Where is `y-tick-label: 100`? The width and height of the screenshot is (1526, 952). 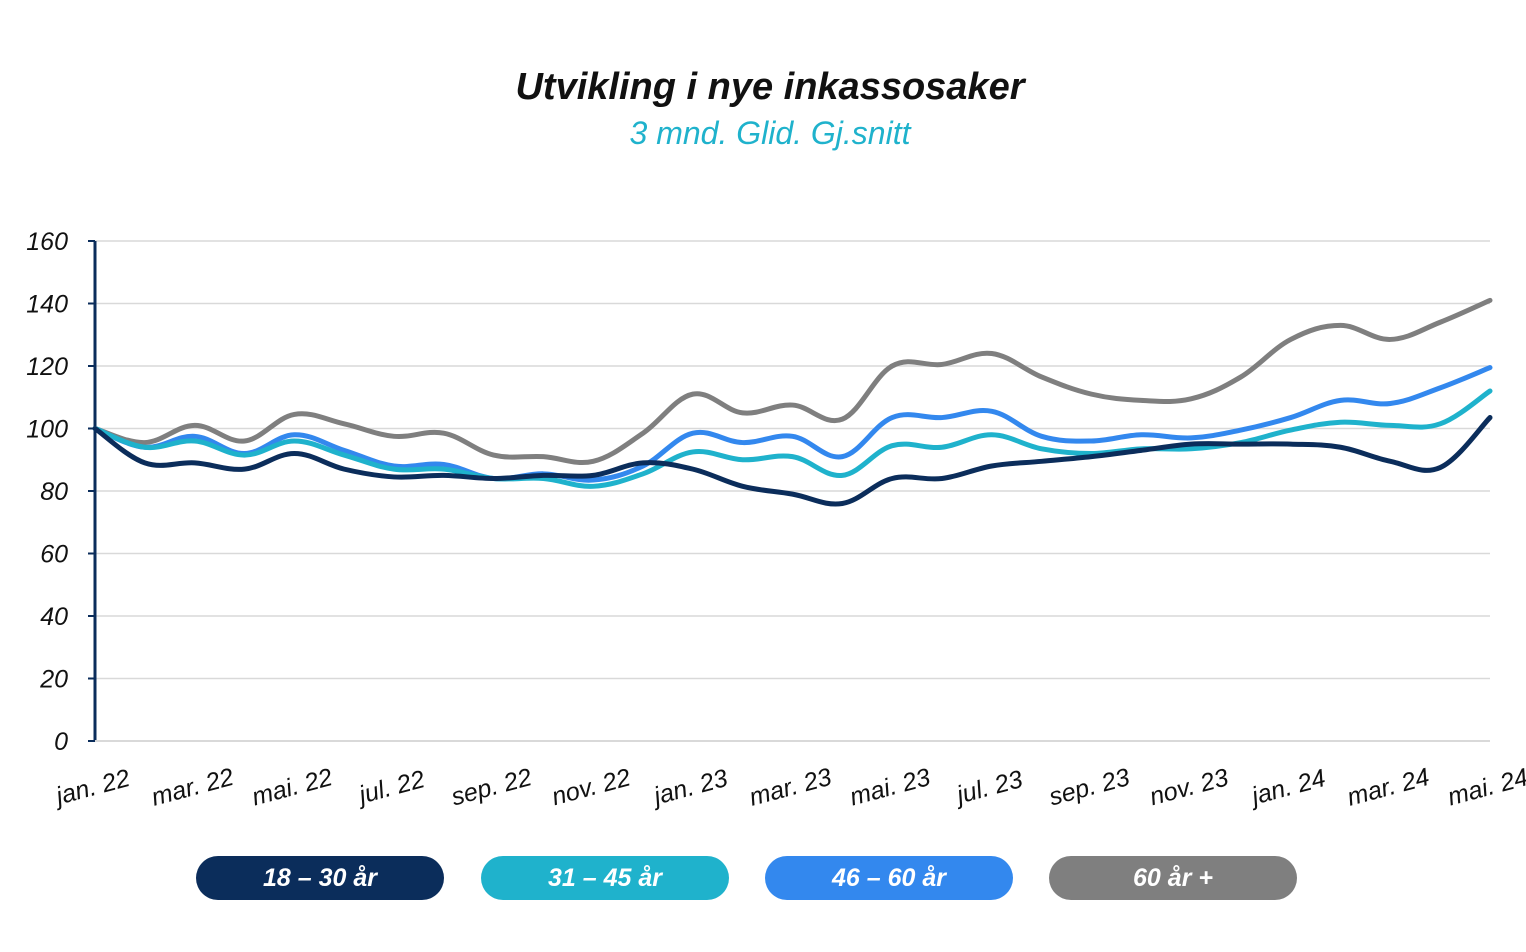 y-tick-label: 100 is located at coordinates (47, 430).